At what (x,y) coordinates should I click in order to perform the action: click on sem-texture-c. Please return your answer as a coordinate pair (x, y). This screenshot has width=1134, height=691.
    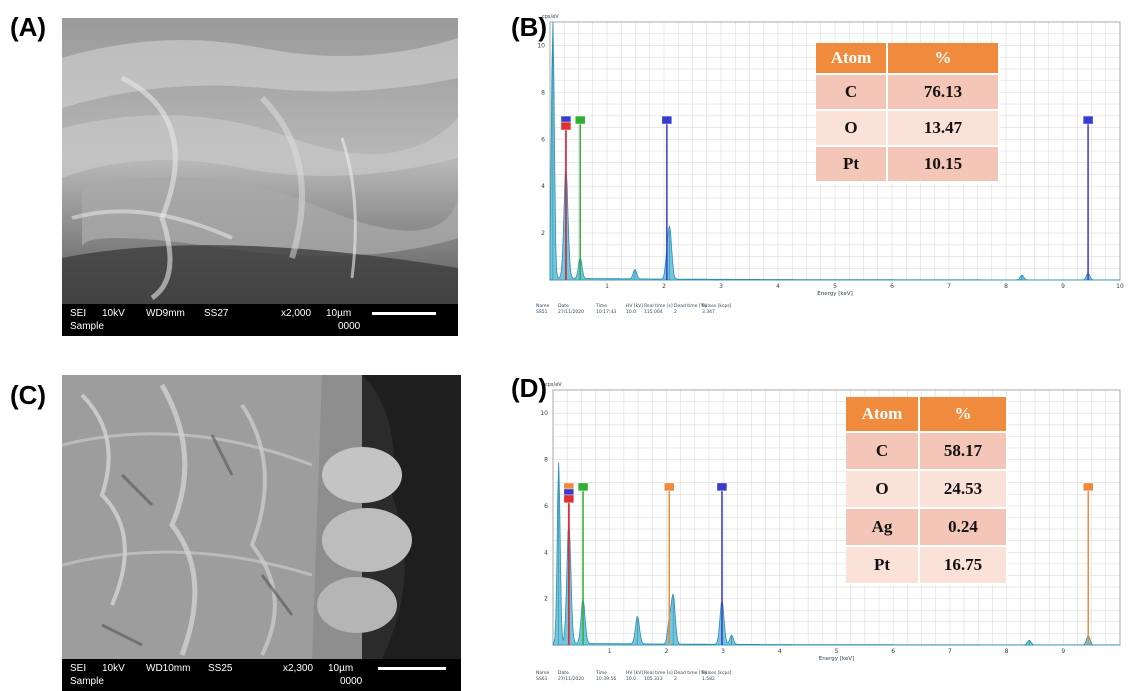
    Looking at the image, I should click on (261, 517).